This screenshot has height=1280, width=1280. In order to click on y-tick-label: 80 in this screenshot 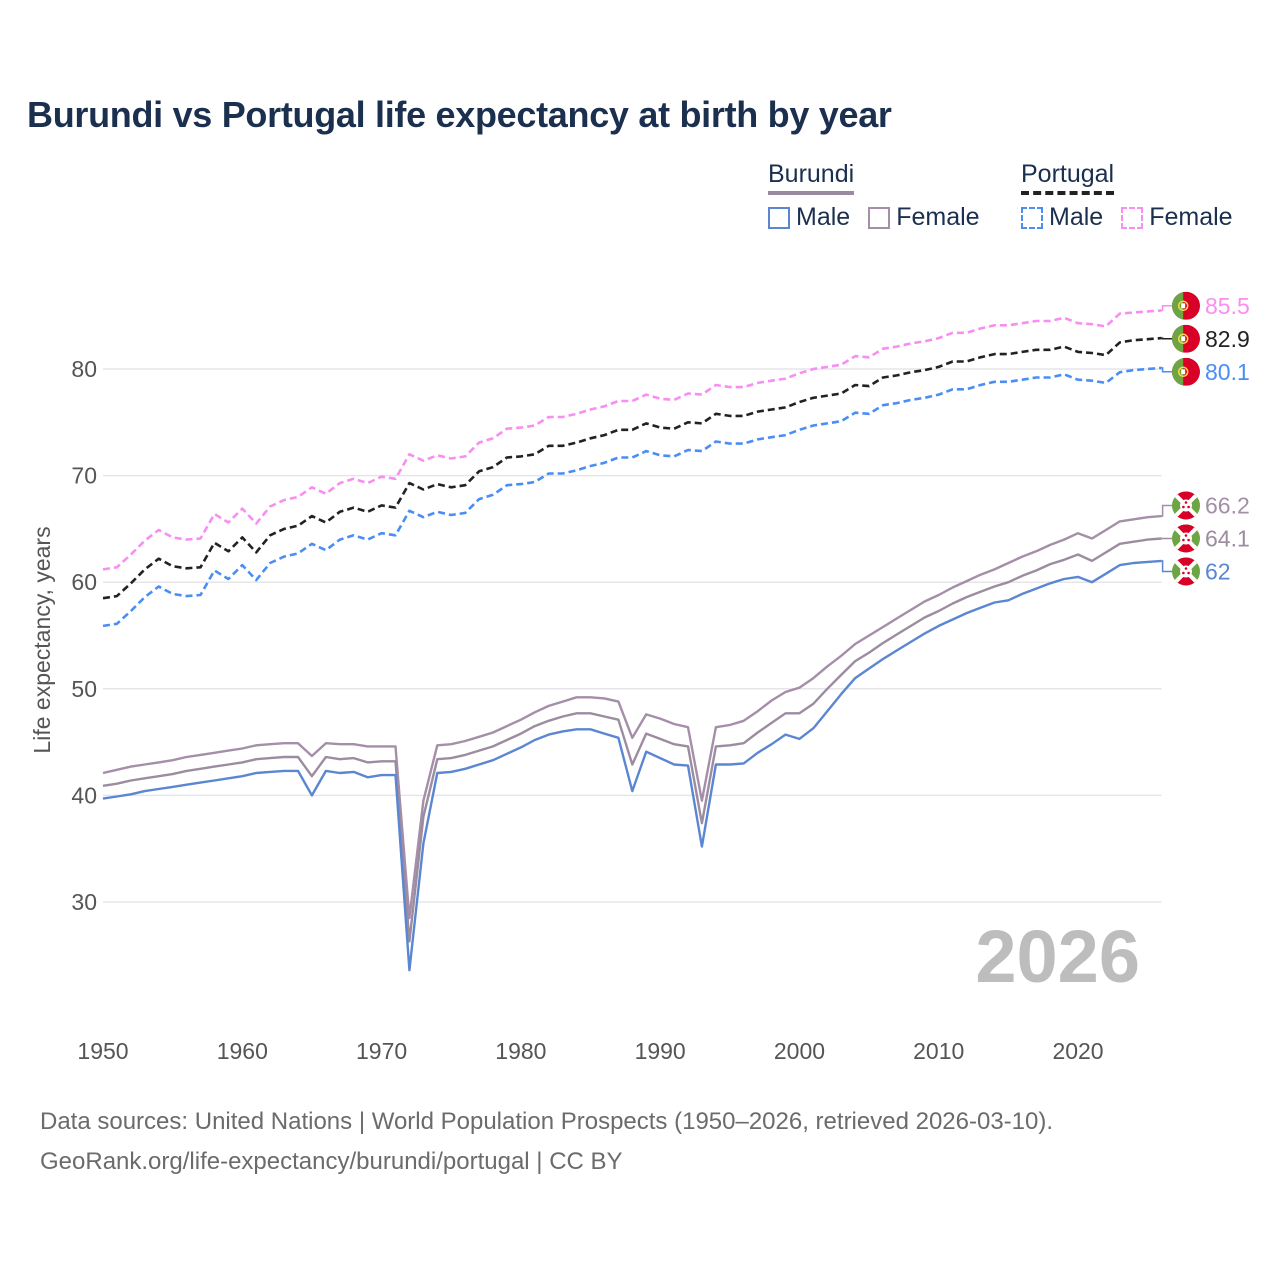, I will do `click(84, 369)`.